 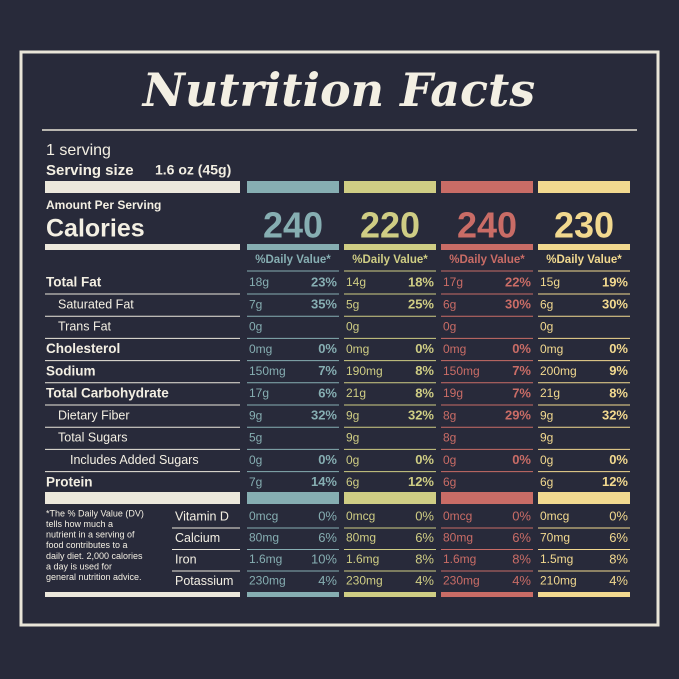 What do you see at coordinates (103, 205) in the screenshot?
I see `amount-per-serving: Amount Per Serving` at bounding box center [103, 205].